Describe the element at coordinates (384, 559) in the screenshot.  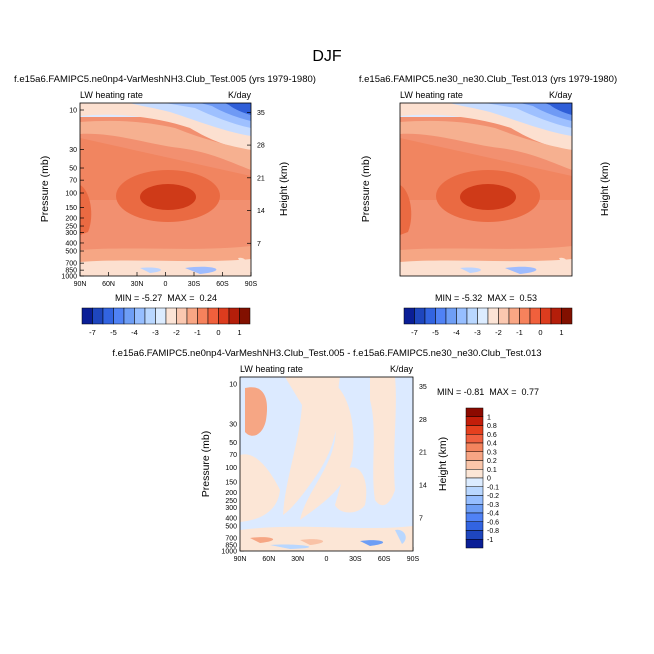
I see `x-tick-label: 60S` at that location.